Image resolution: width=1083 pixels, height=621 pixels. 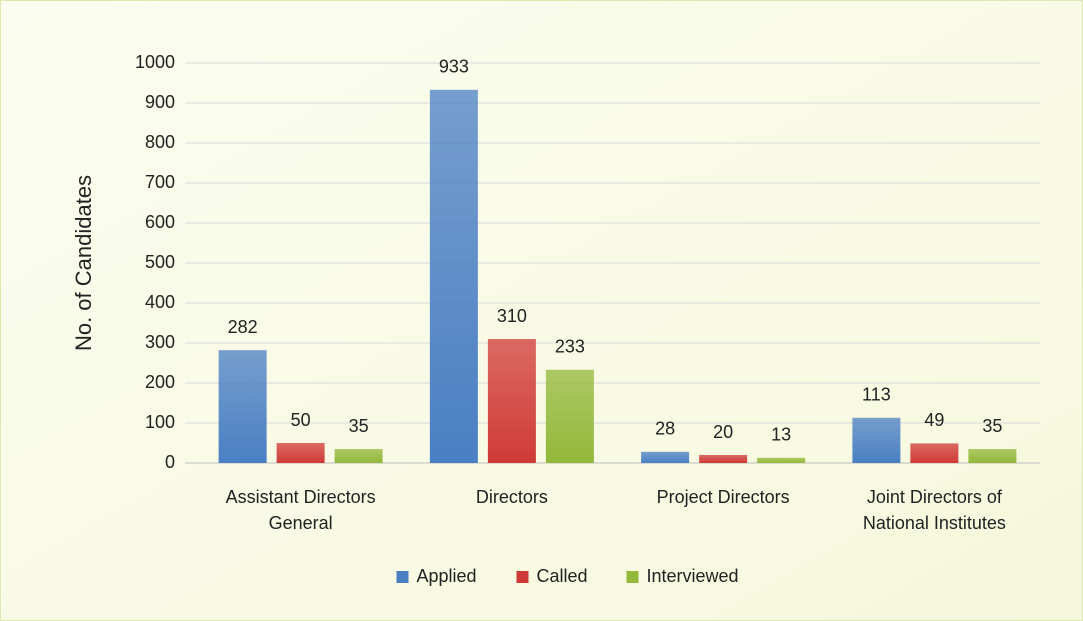 I want to click on y-tick-label: 1000, so click(x=155, y=62).